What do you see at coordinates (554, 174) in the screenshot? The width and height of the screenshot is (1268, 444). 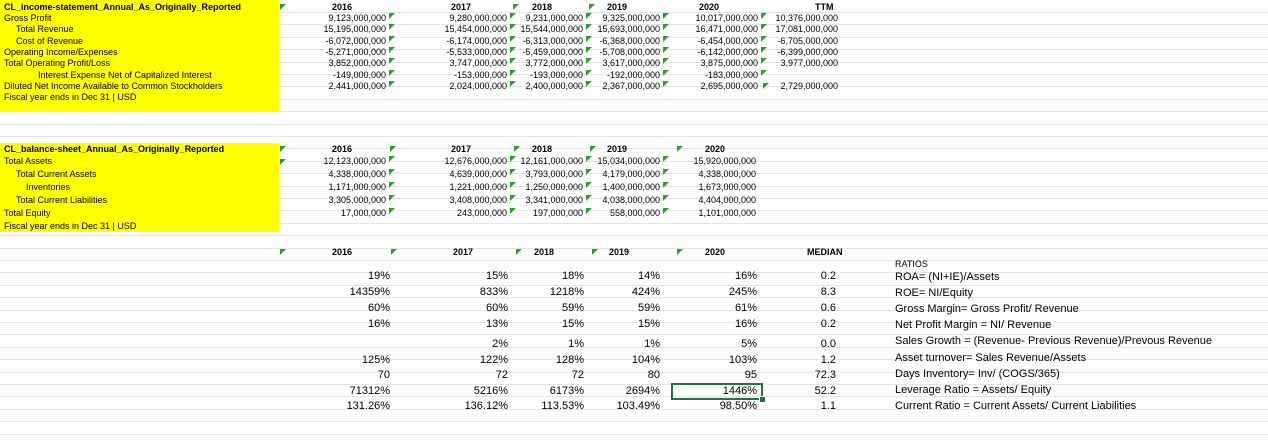 I see `balance-cell: 3,793,000,000` at bounding box center [554, 174].